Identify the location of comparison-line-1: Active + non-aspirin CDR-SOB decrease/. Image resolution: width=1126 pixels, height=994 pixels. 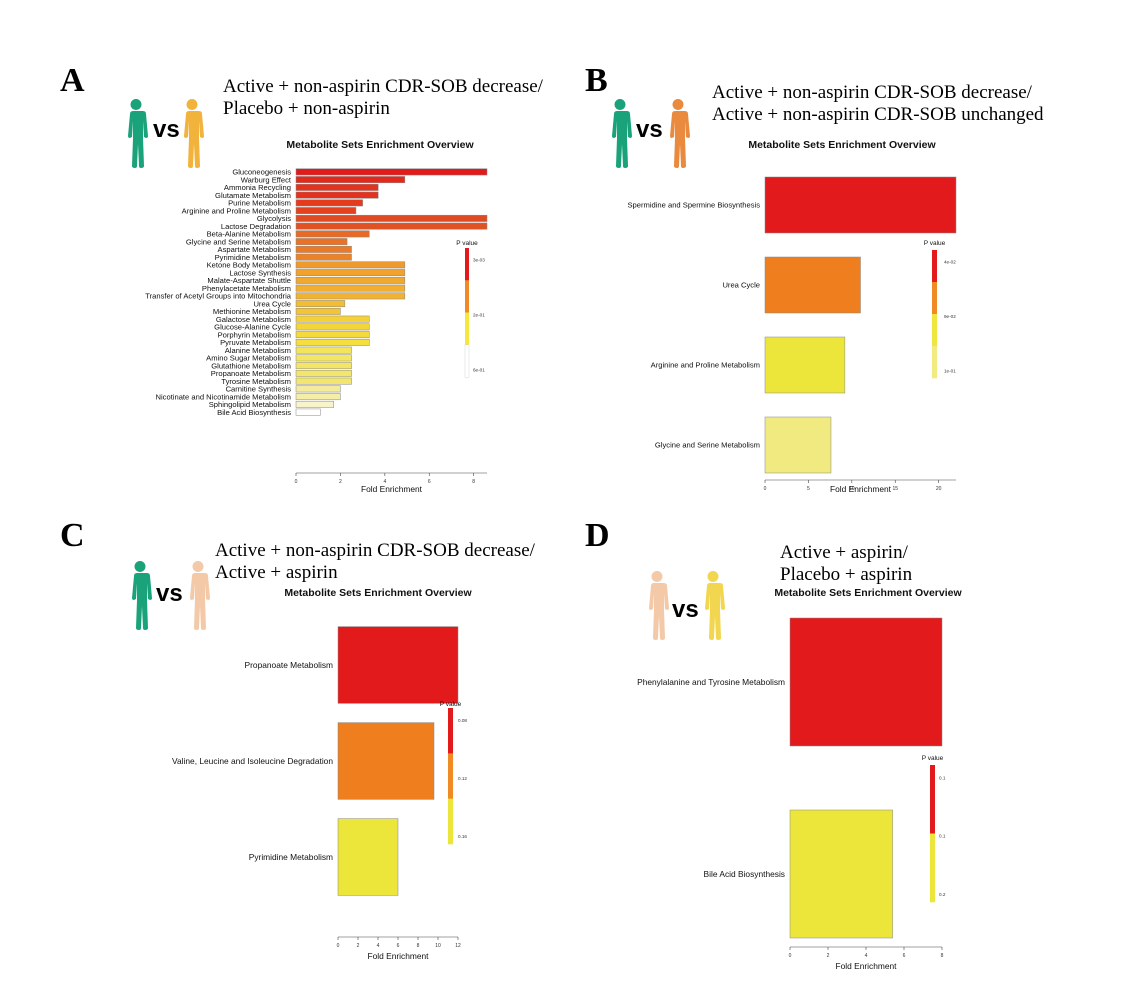
(375, 550).